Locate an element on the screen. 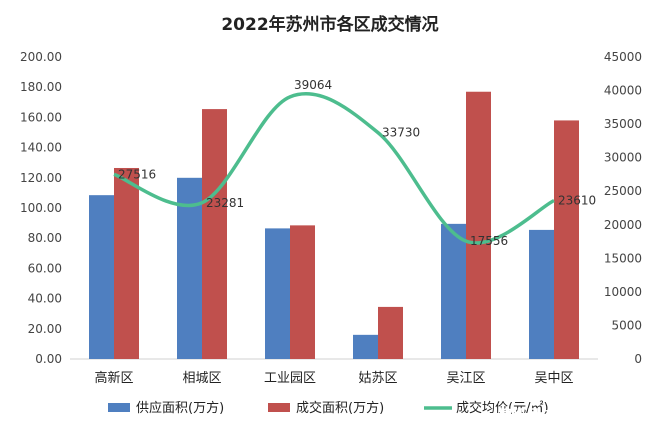 The width and height of the screenshot is (660, 434). right-tick-label: 20000 is located at coordinates (623, 225).